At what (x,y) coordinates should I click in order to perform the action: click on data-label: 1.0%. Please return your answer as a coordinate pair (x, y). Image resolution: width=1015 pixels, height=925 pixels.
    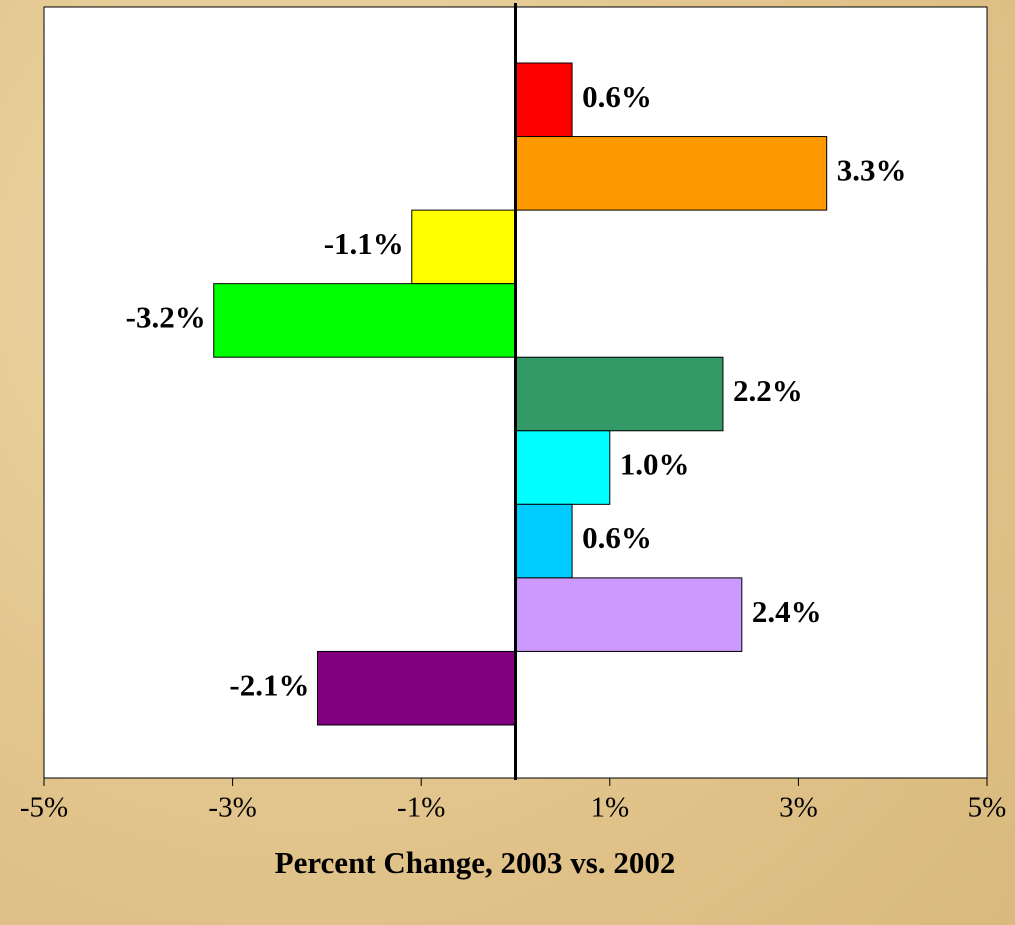
    Looking at the image, I should click on (655, 464).